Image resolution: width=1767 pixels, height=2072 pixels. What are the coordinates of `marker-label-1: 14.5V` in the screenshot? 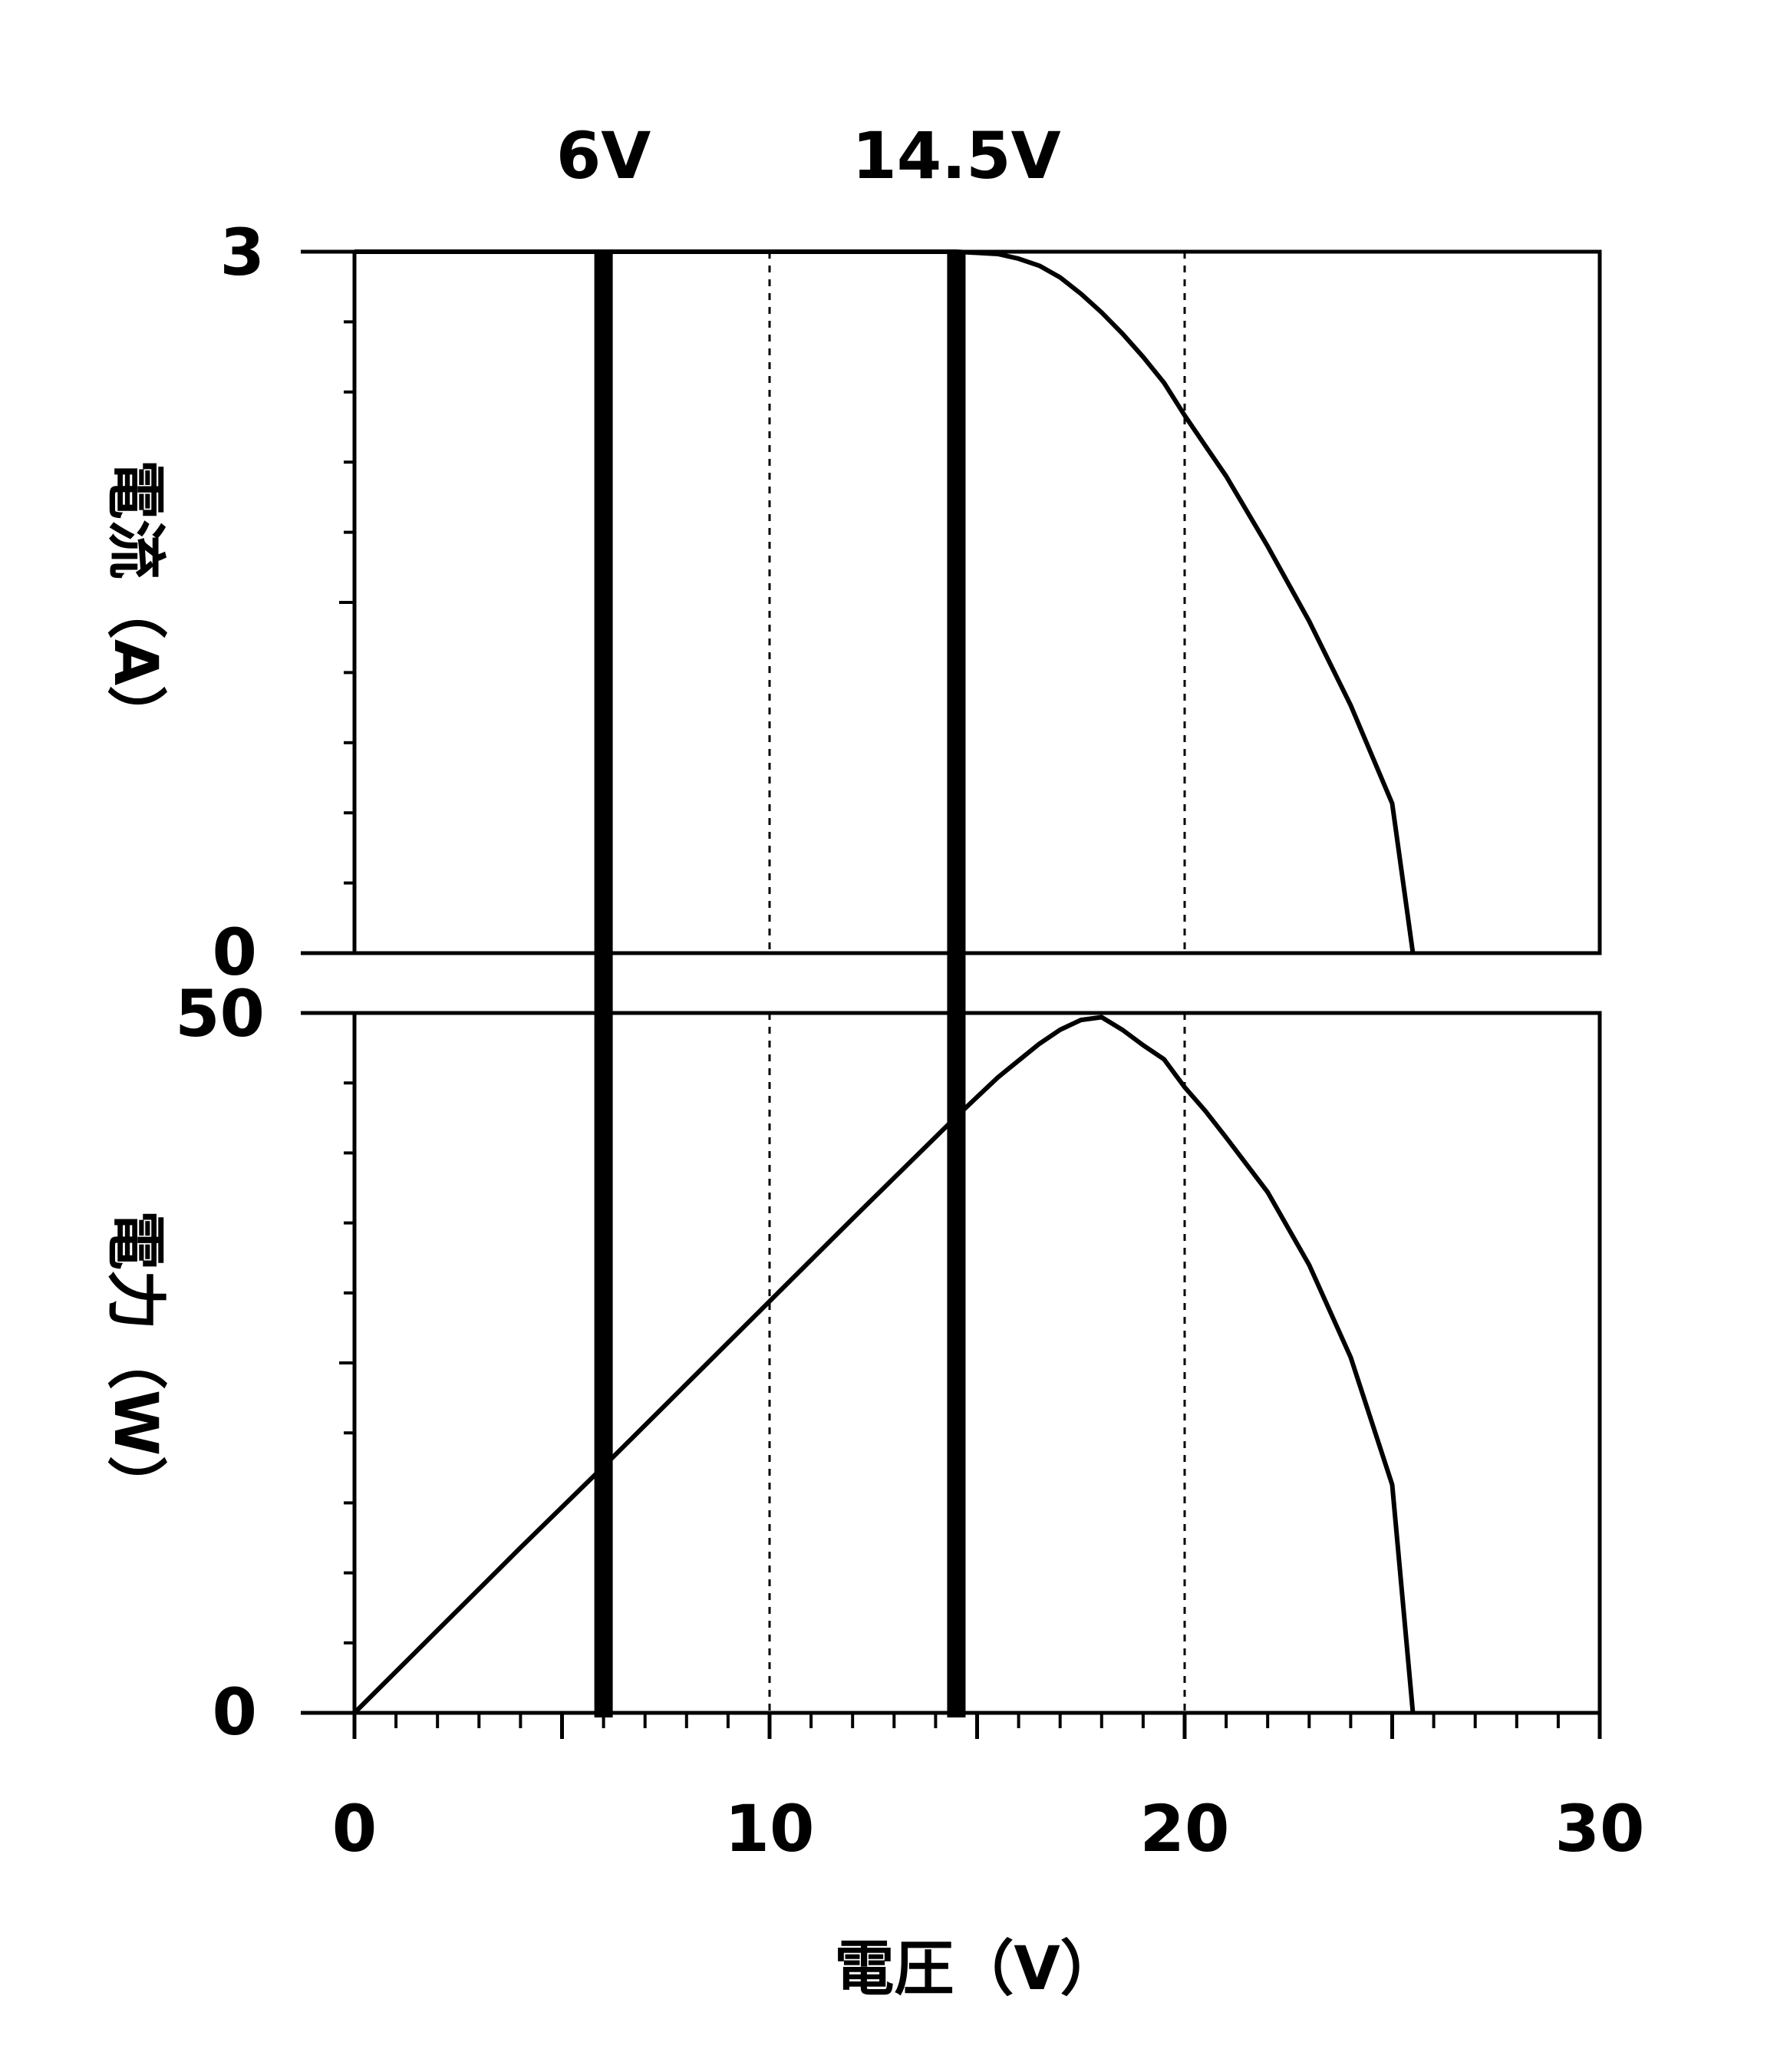 It's located at (956, 155).